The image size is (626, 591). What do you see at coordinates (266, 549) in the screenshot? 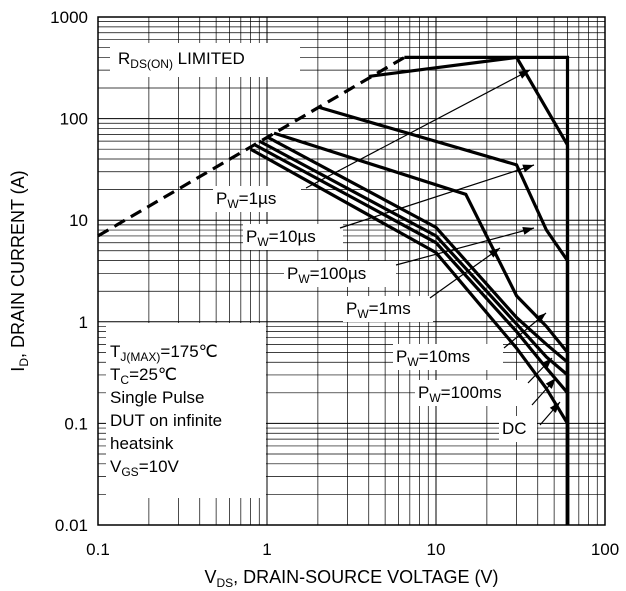
I see `x-tick-label: 1` at bounding box center [266, 549].